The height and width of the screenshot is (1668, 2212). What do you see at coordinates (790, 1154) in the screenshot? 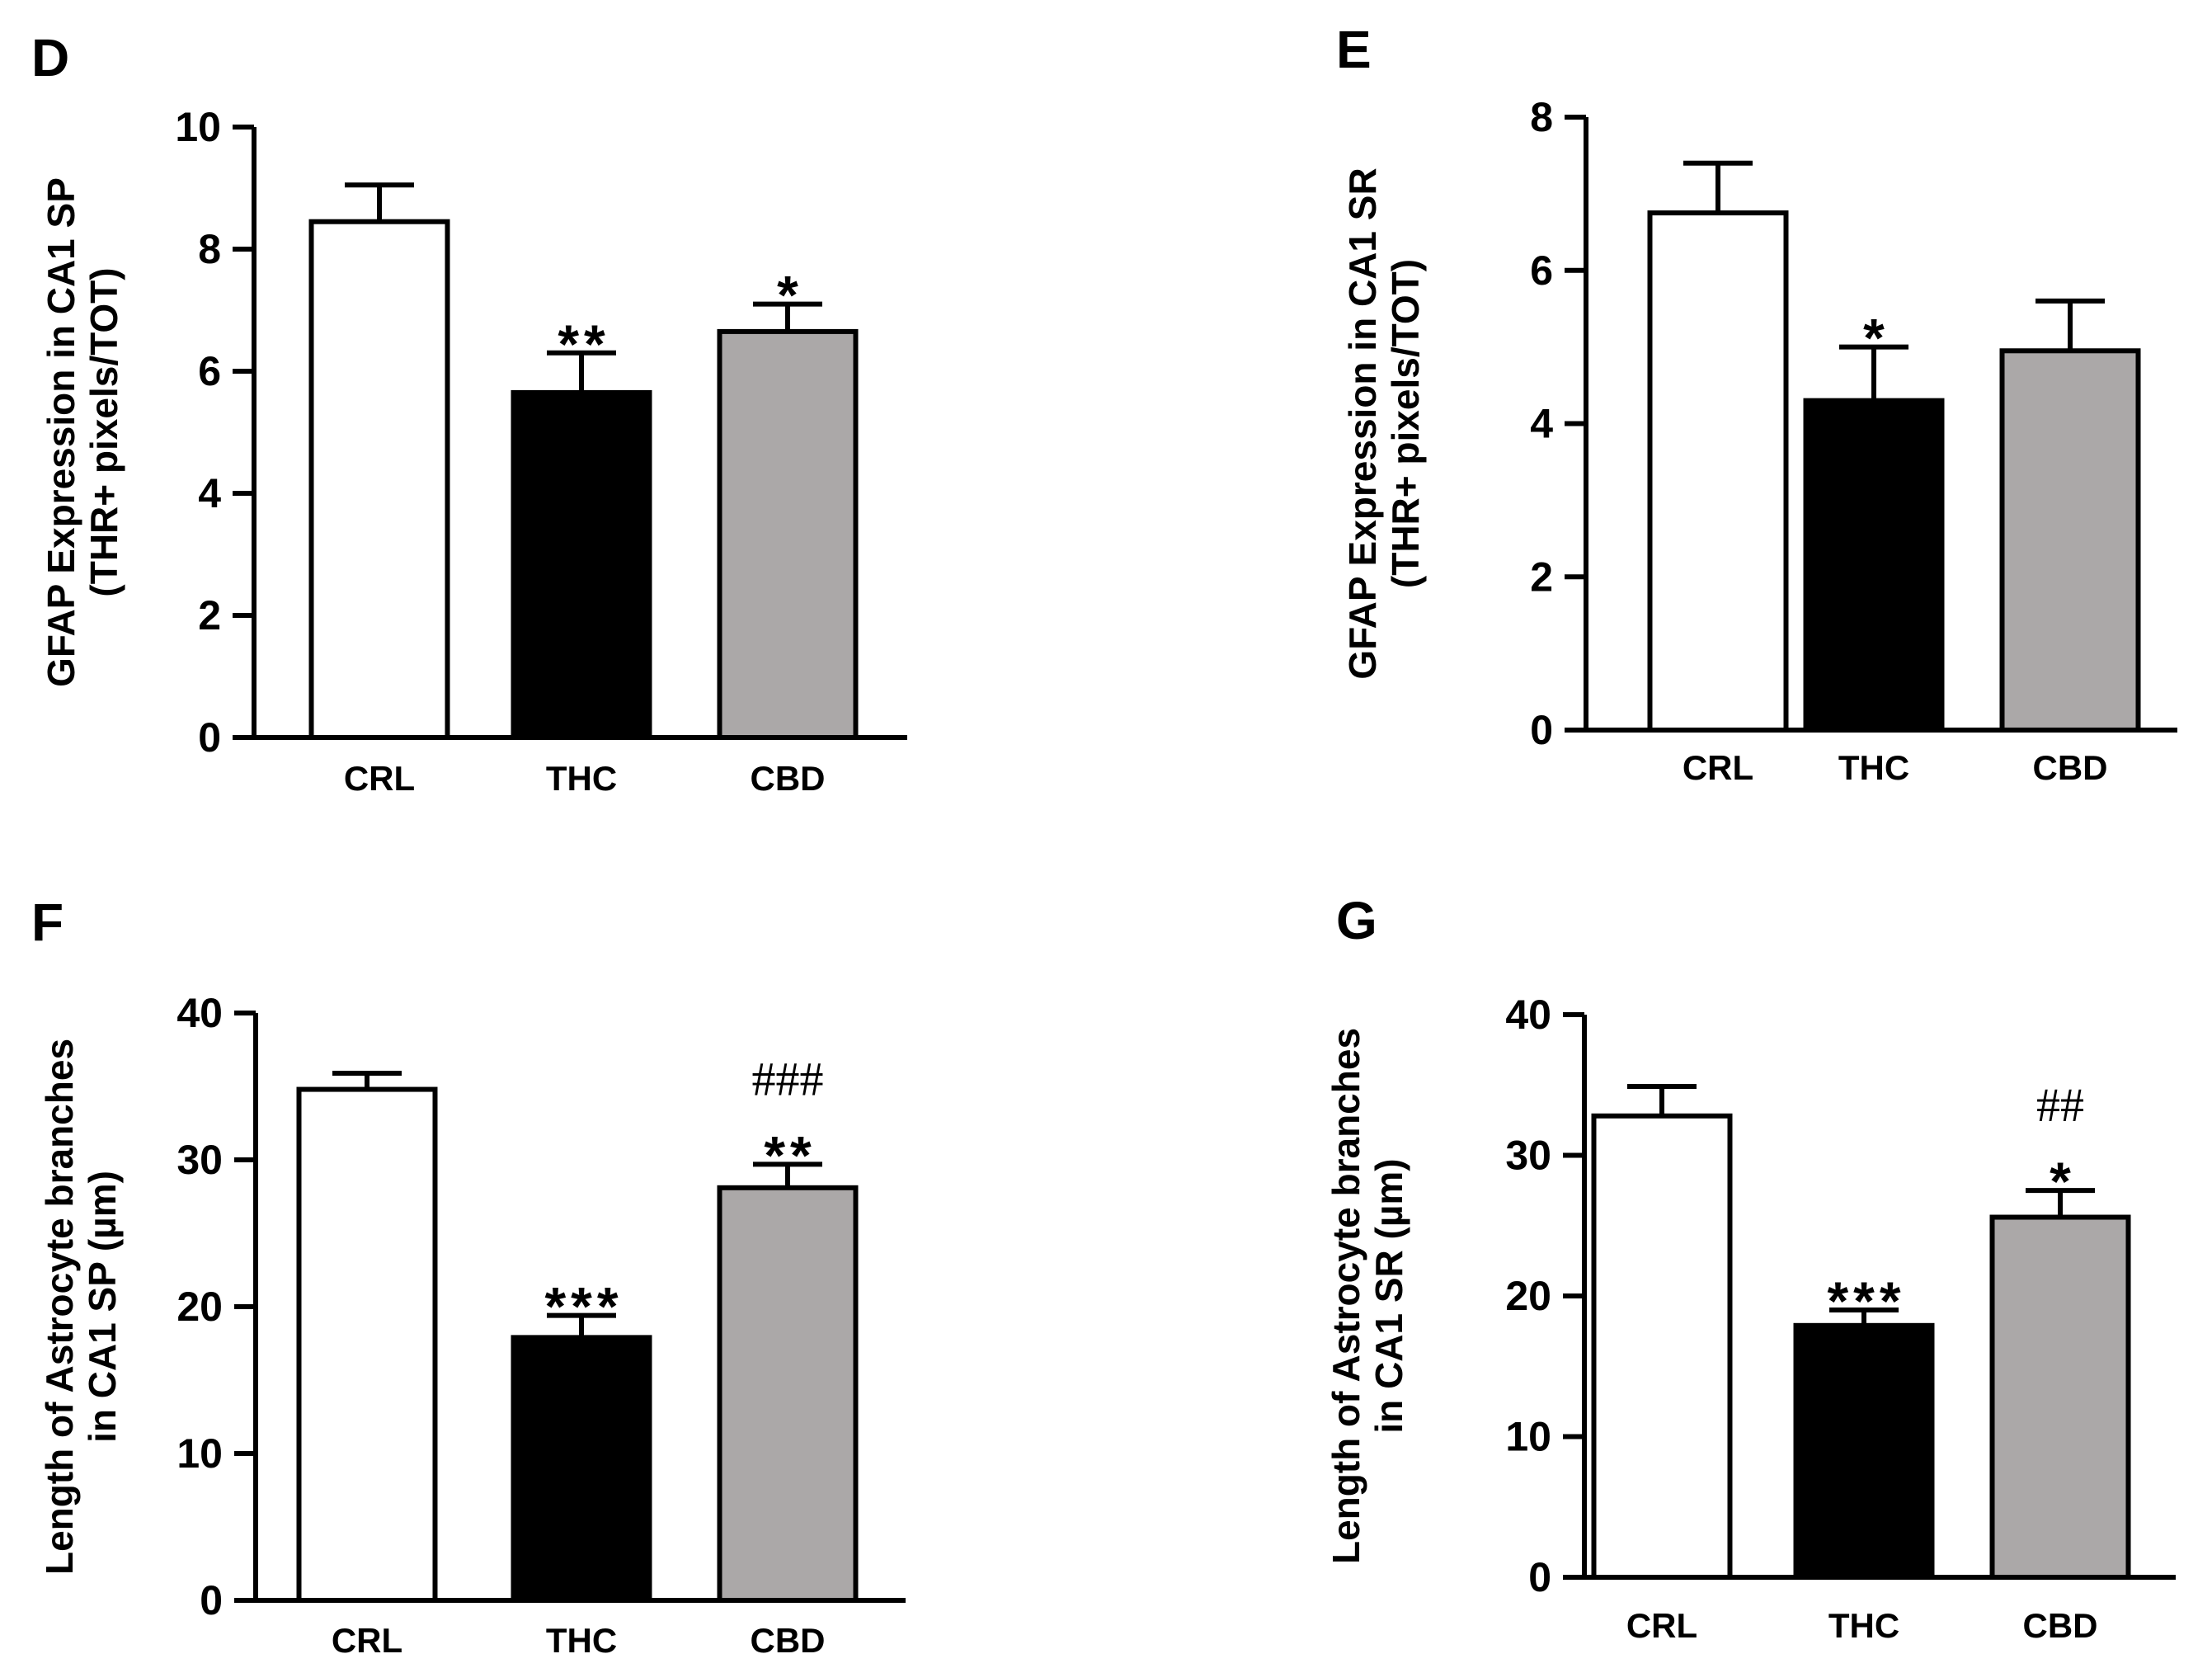
I see `significance-stars-cbd: **` at bounding box center [790, 1154].